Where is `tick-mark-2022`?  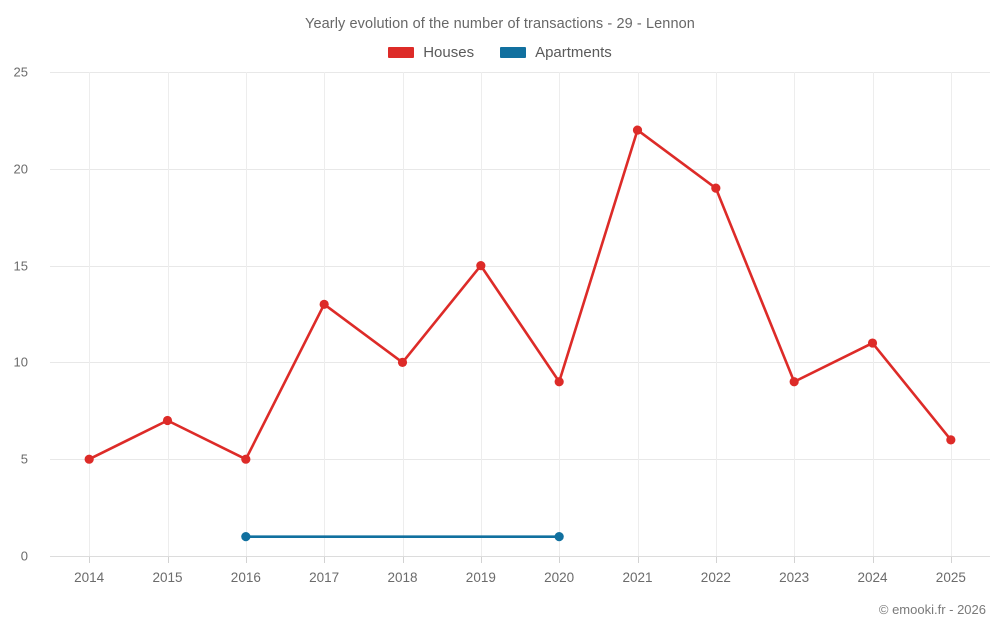
tick-mark-2022 is located at coordinates (716, 560).